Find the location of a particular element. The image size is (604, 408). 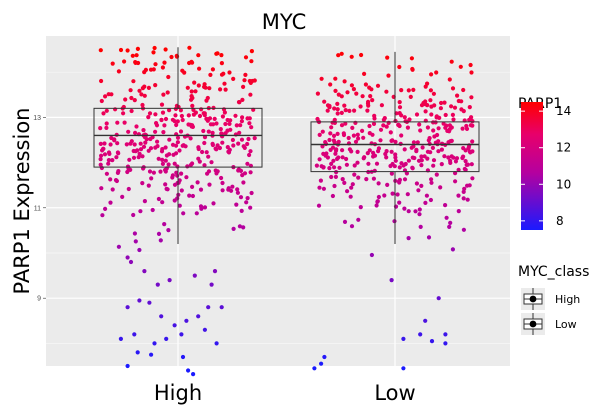

x-tick-label-low: Low is located at coordinates (394, 393).